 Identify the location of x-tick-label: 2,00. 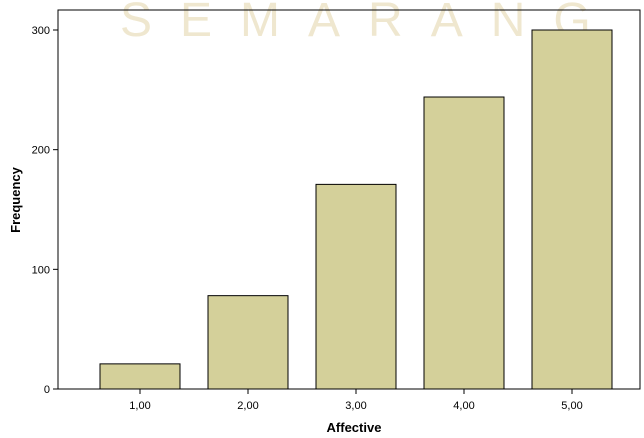
(247, 406).